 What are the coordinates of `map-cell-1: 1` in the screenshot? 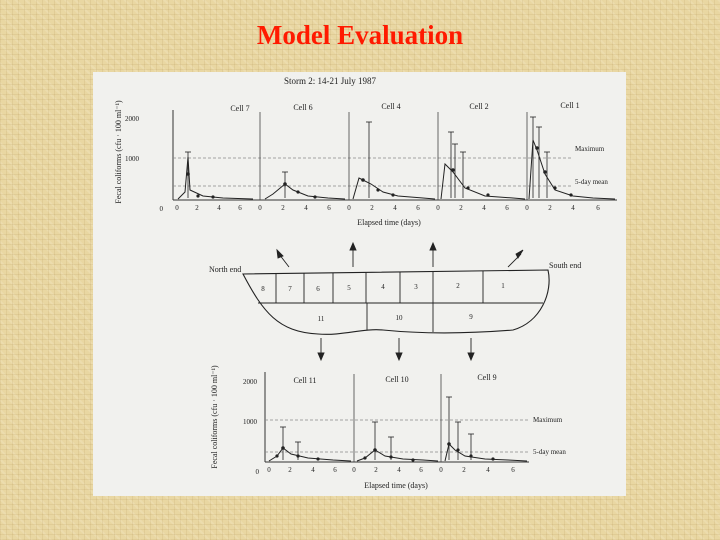 It's located at (503, 286).